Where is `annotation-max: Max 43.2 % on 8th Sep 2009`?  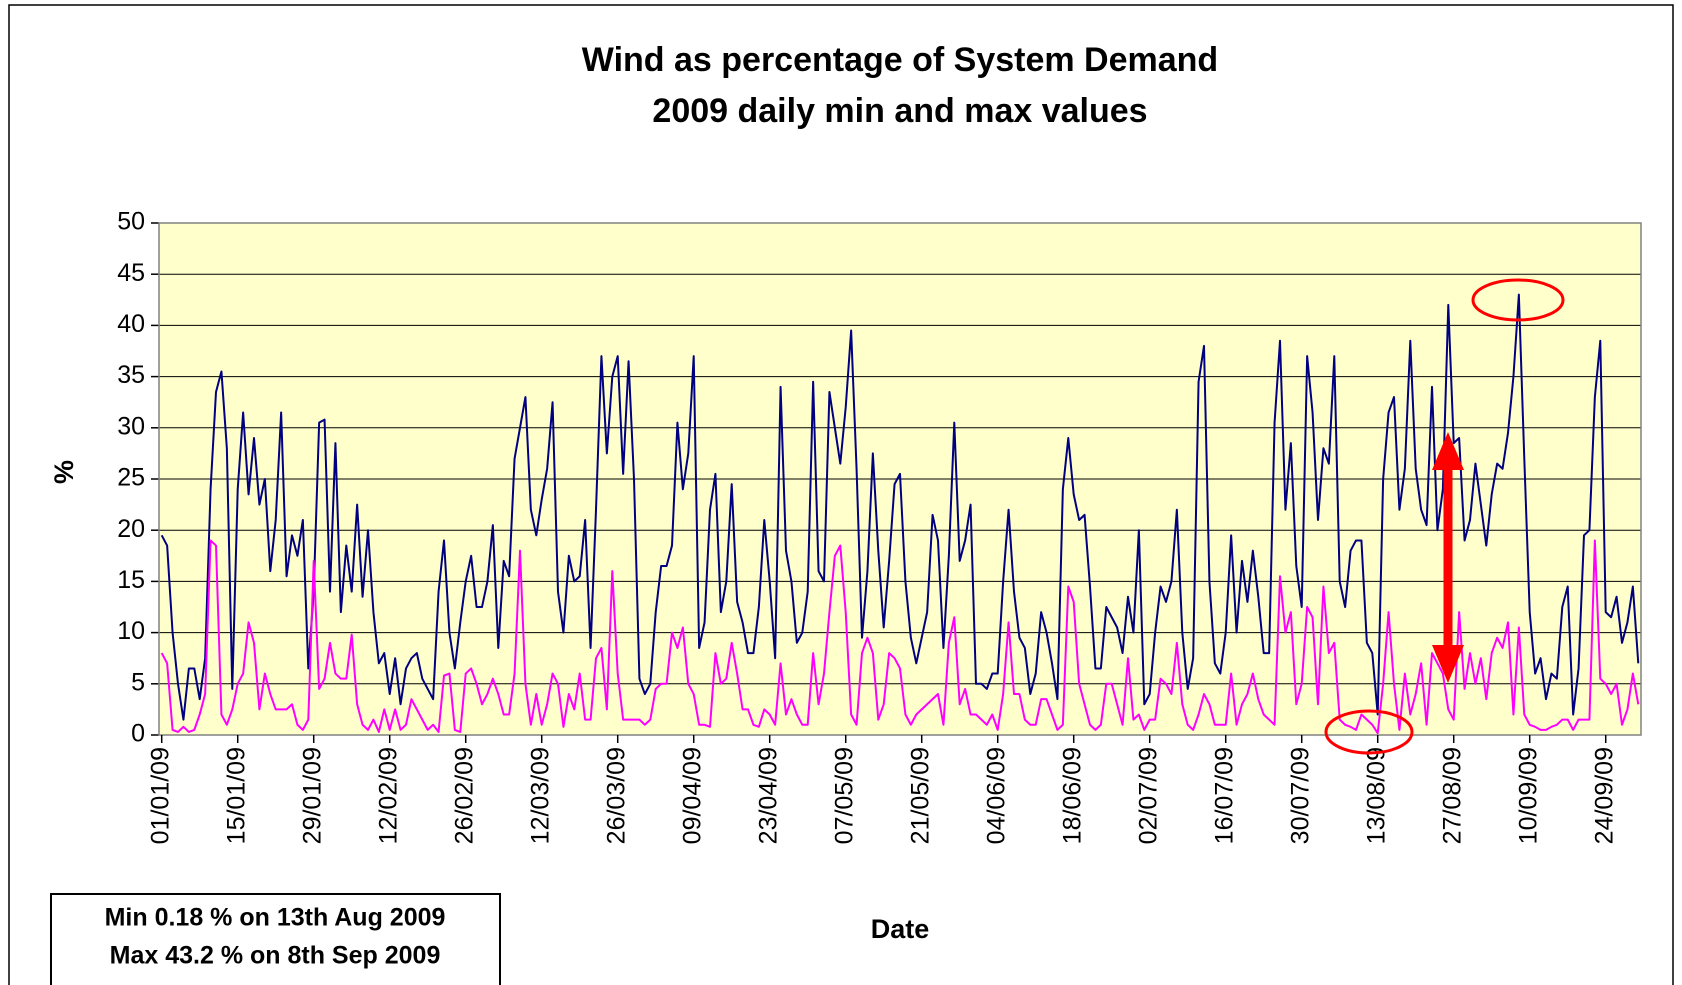
annotation-max: Max 43.2 % on 8th Sep 2009 is located at coordinates (275, 956).